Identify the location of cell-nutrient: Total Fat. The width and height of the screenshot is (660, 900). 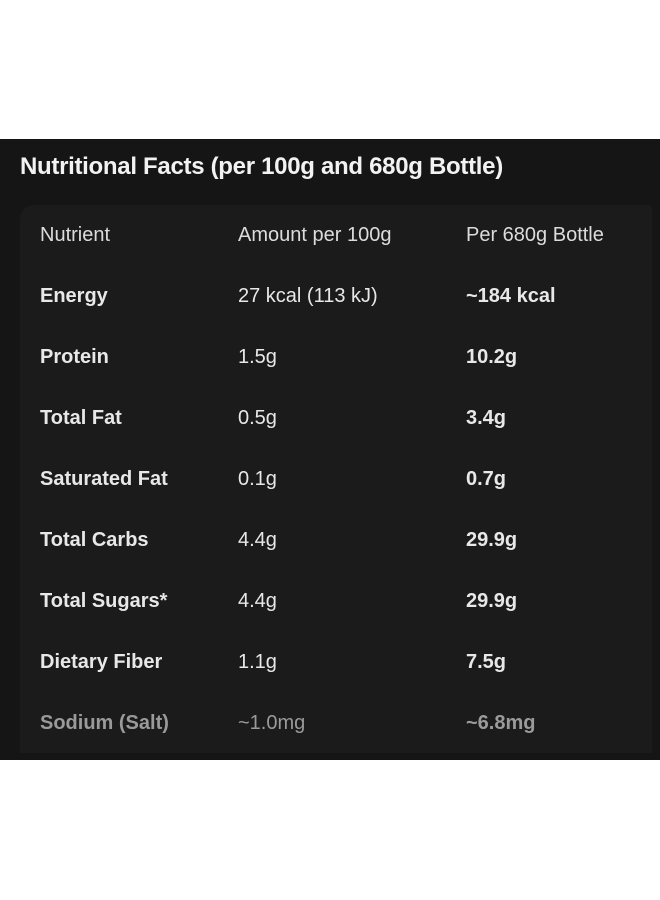
(81, 418).